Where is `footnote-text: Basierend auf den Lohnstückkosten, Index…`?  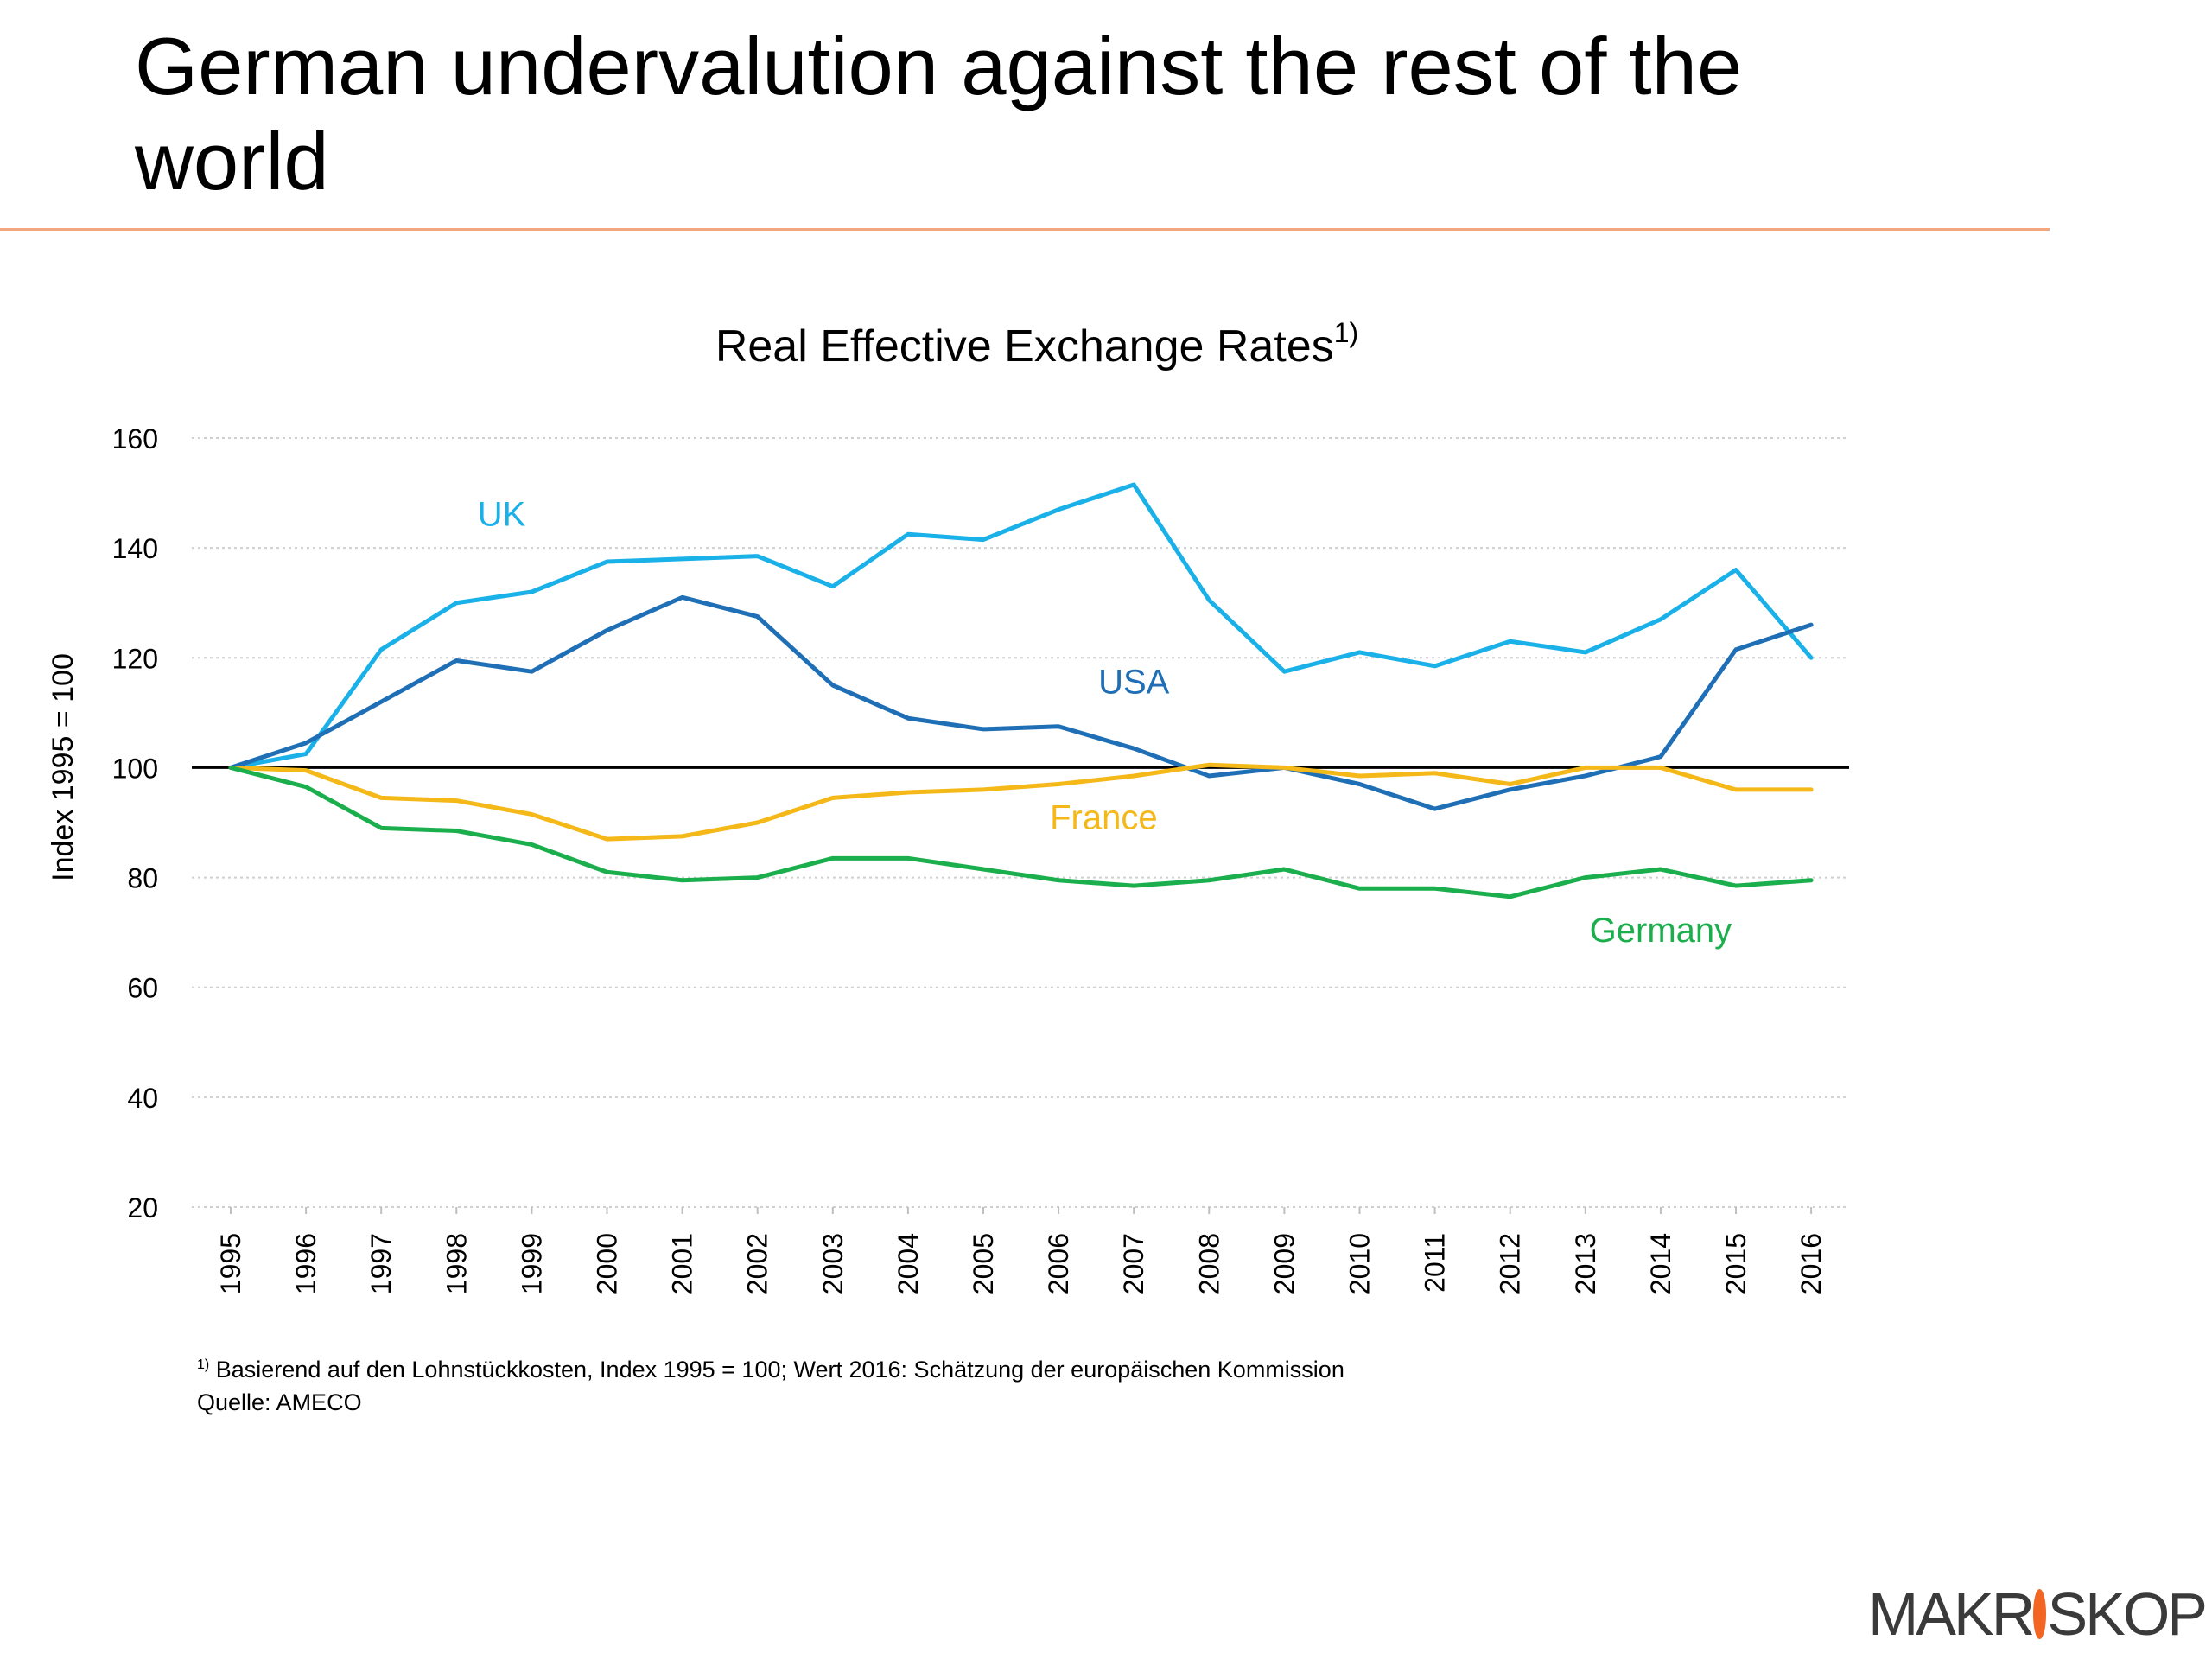 footnote-text: Basierend auf den Lohnstückkosten, Index… is located at coordinates (779, 1369).